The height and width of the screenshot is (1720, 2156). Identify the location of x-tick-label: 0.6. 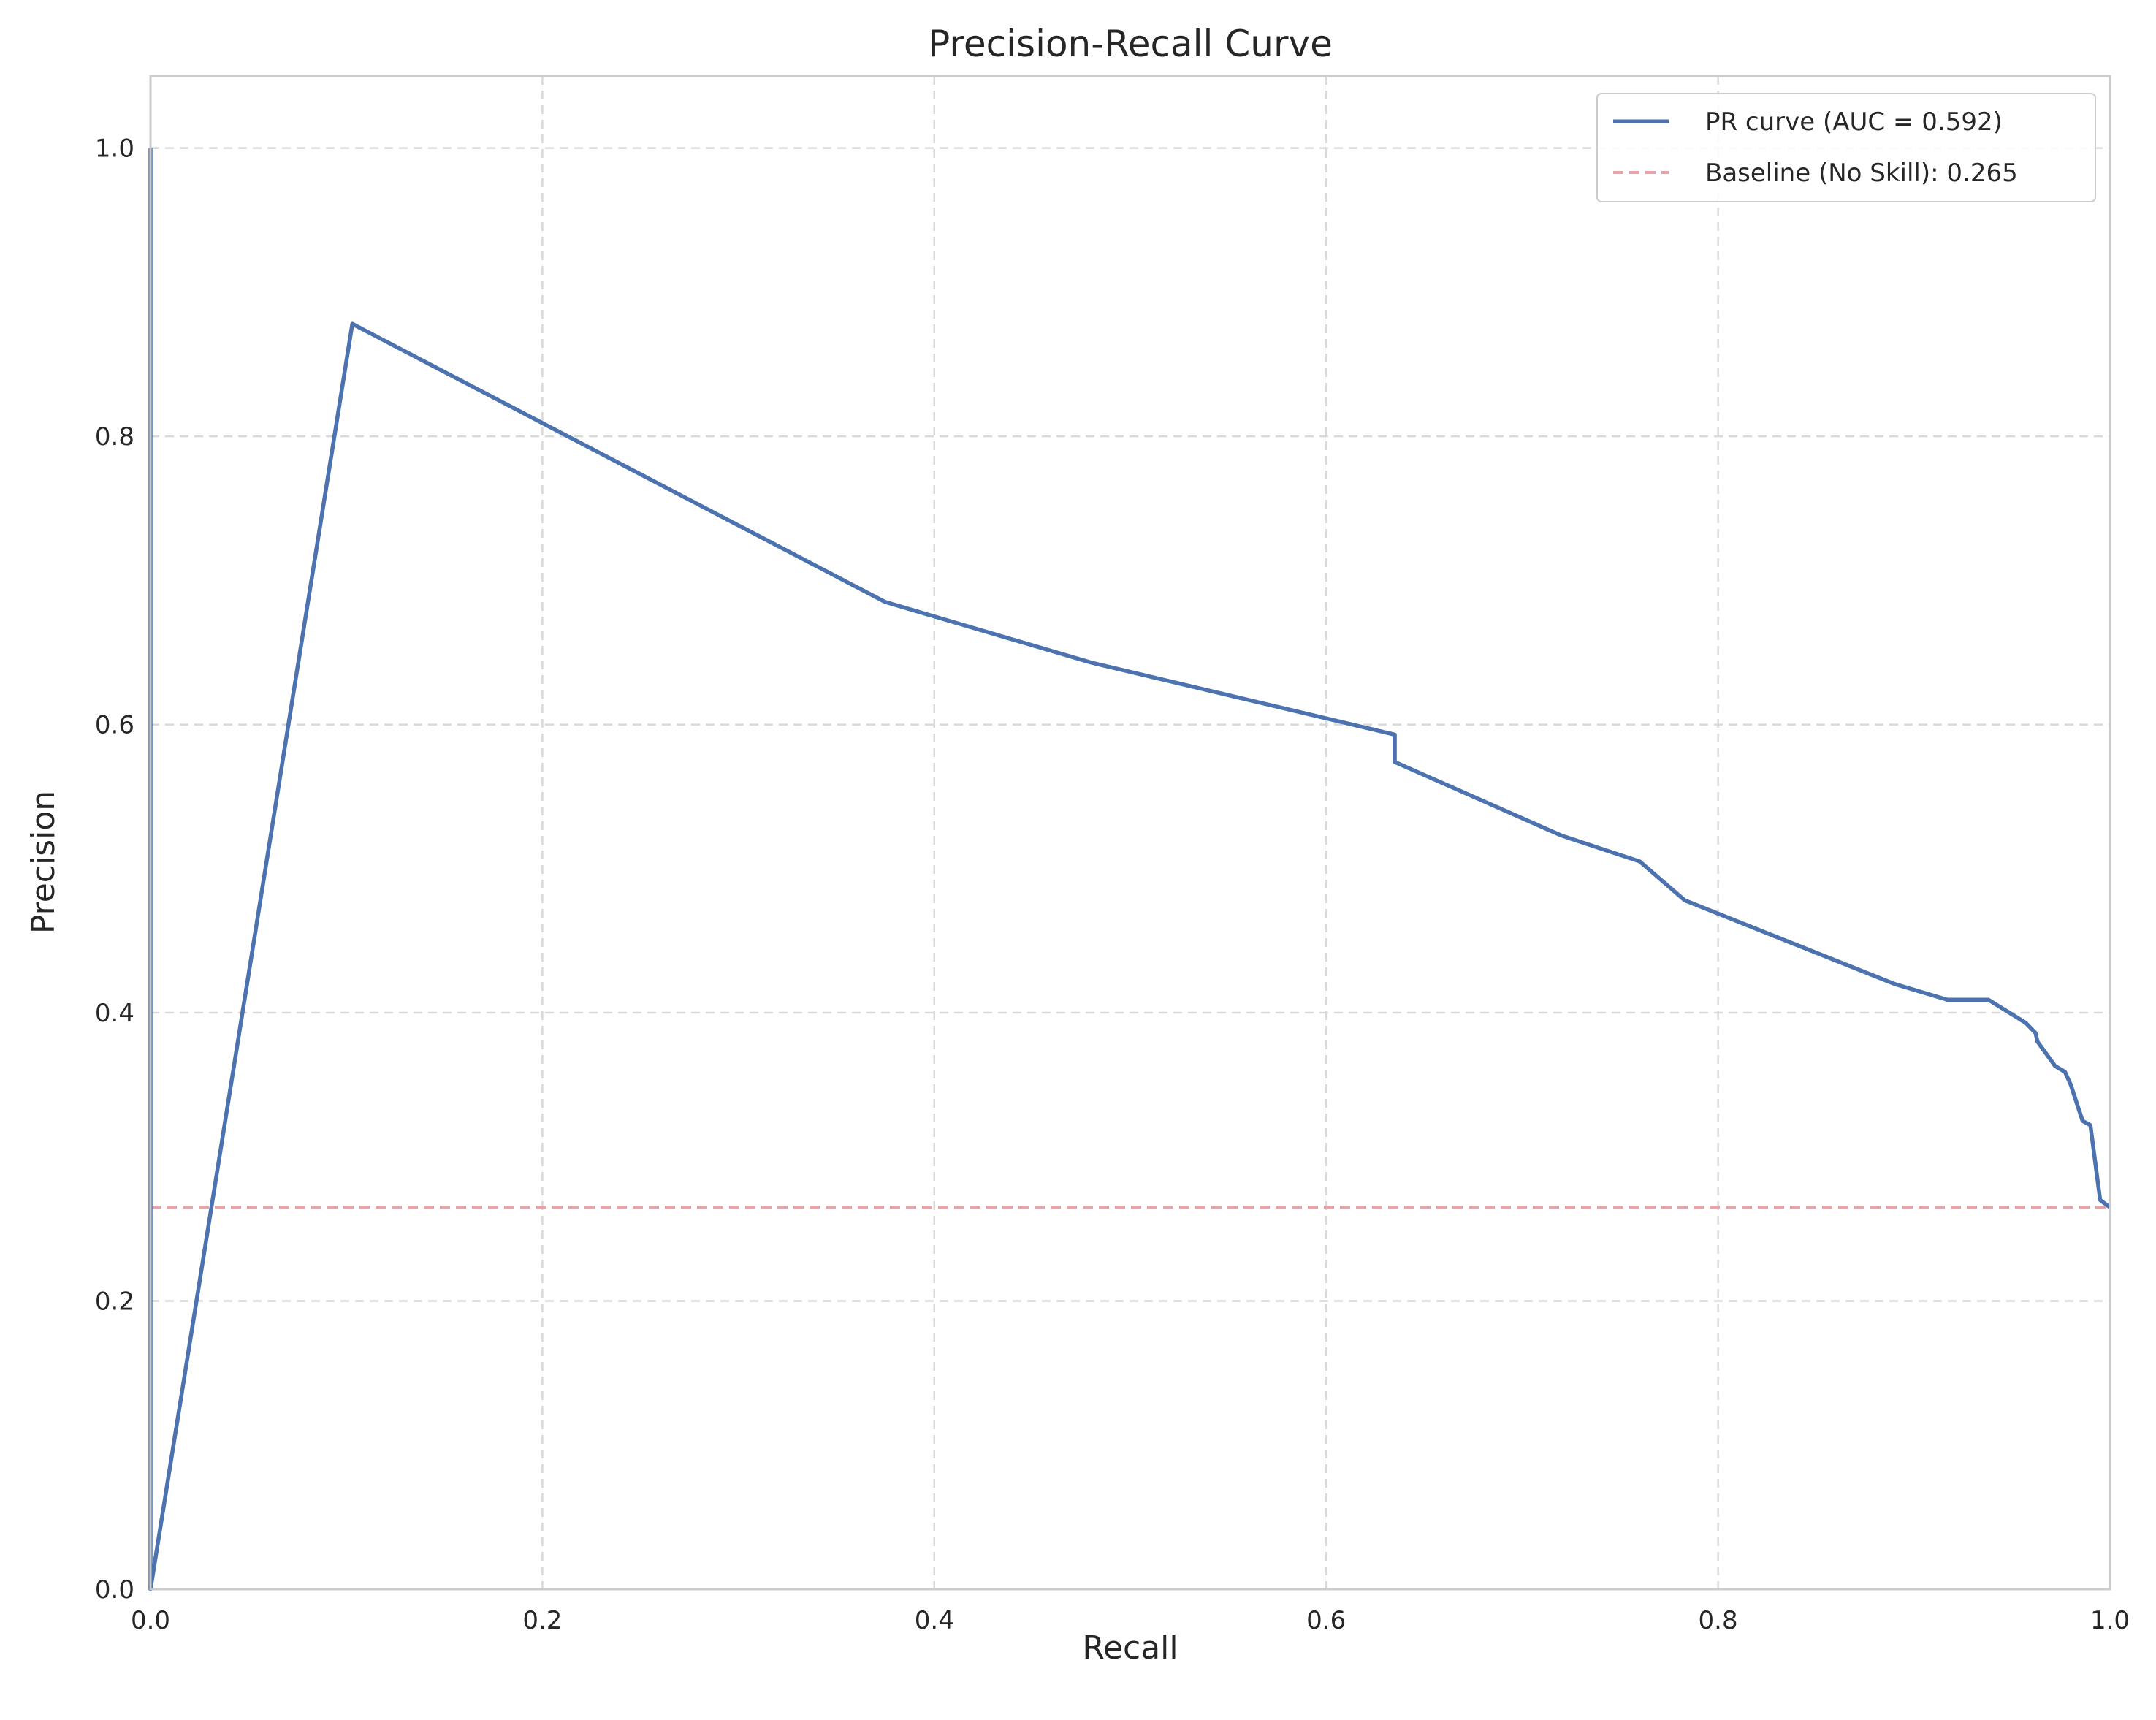
(1326, 1620).